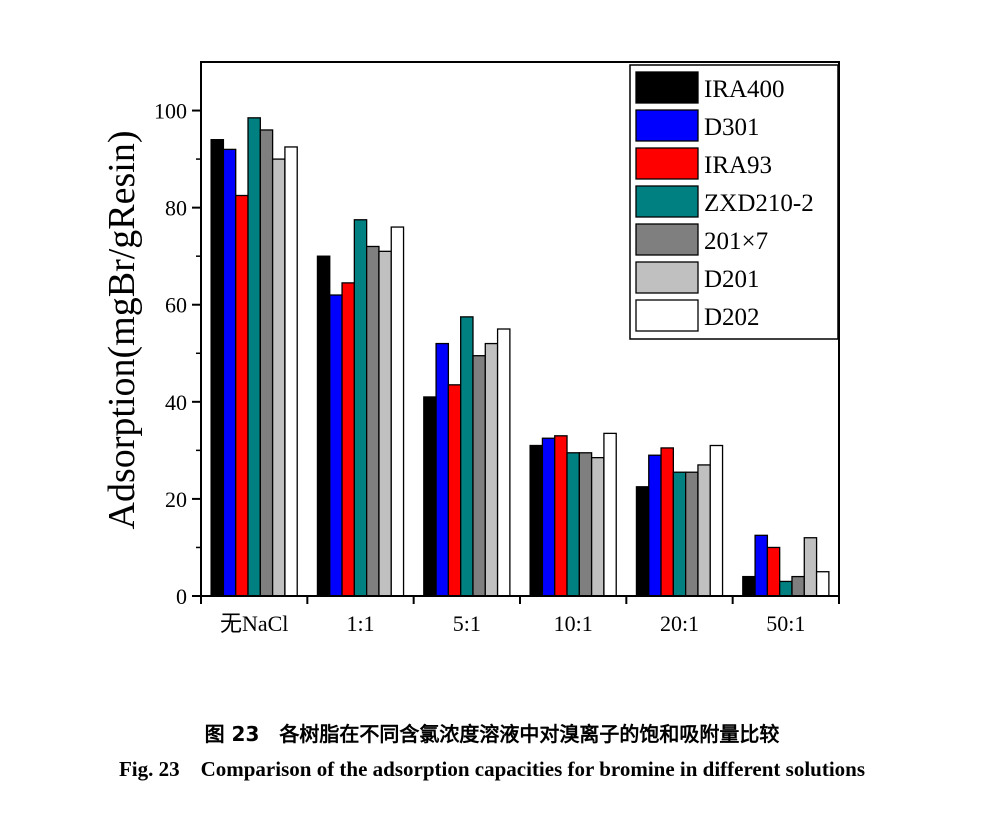 This screenshot has width=984, height=813. What do you see at coordinates (360, 623) in the screenshot?
I see `x-tick-label: 1:1` at bounding box center [360, 623].